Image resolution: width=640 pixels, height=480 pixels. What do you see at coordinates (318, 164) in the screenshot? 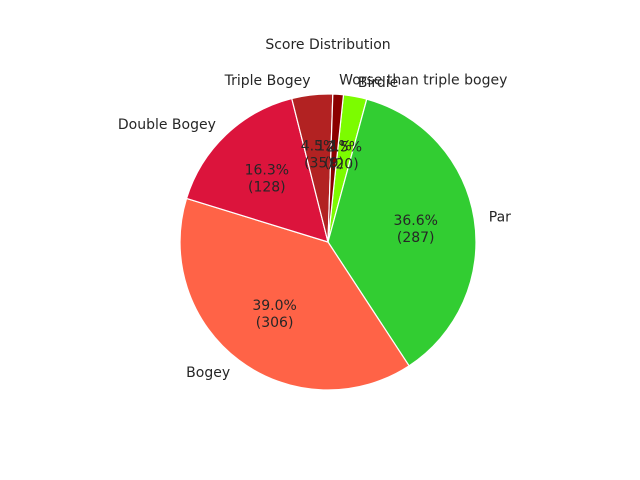
I see `count-label-triple-bogey: (35)` at bounding box center [318, 164].